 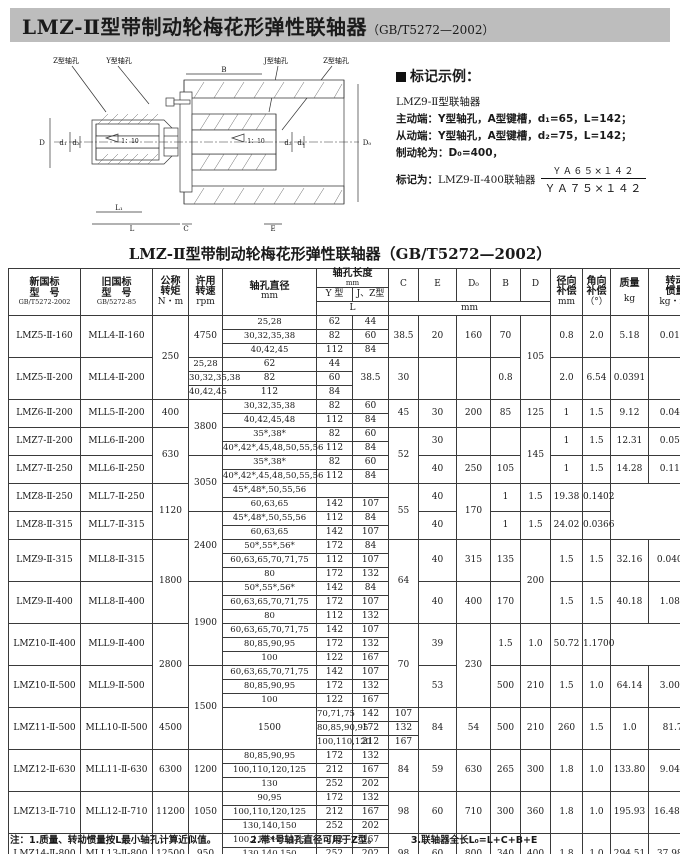 What do you see at coordinates (269, 602) in the screenshot?
I see `cell-bore-diameter: 60,63,65,70,71,75` at bounding box center [269, 602].